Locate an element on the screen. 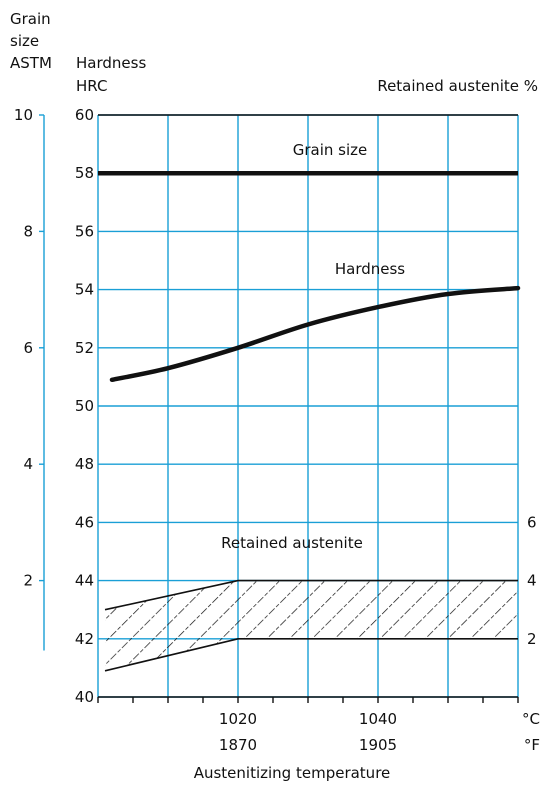 The height and width of the screenshot is (785, 544). hrc-tick-label-52: 52 is located at coordinates (84, 348).